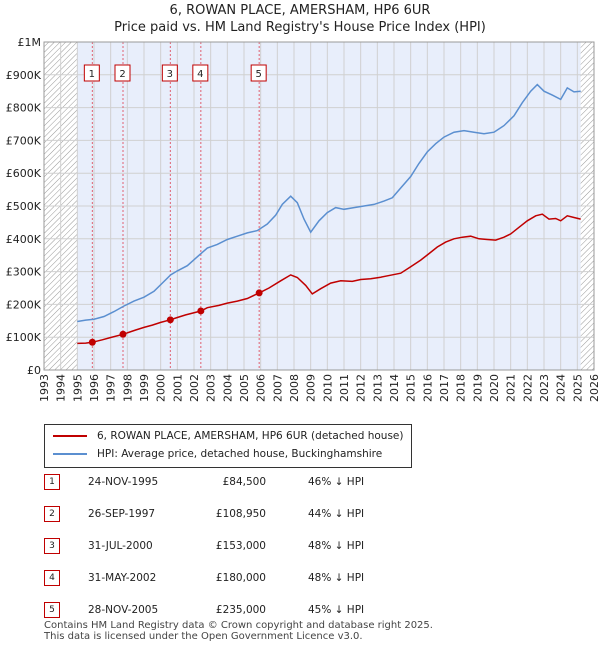 The width and height of the screenshot is (600, 650). Describe the element at coordinates (594, 388) in the screenshot. I see `x-tick-label: 2026` at that location.